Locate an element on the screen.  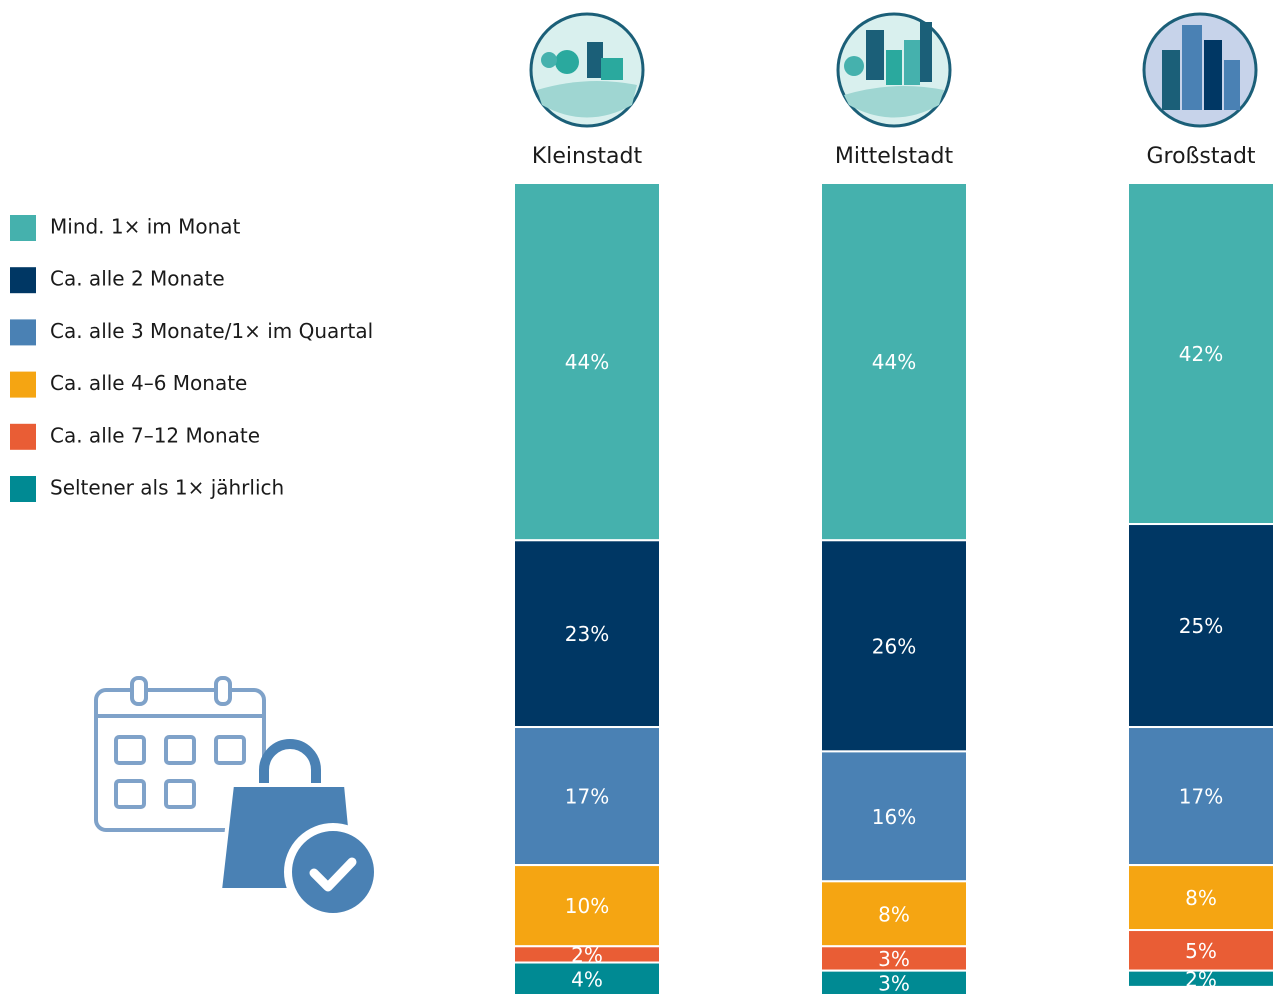
city-icons is located at coordinates (893, 70).